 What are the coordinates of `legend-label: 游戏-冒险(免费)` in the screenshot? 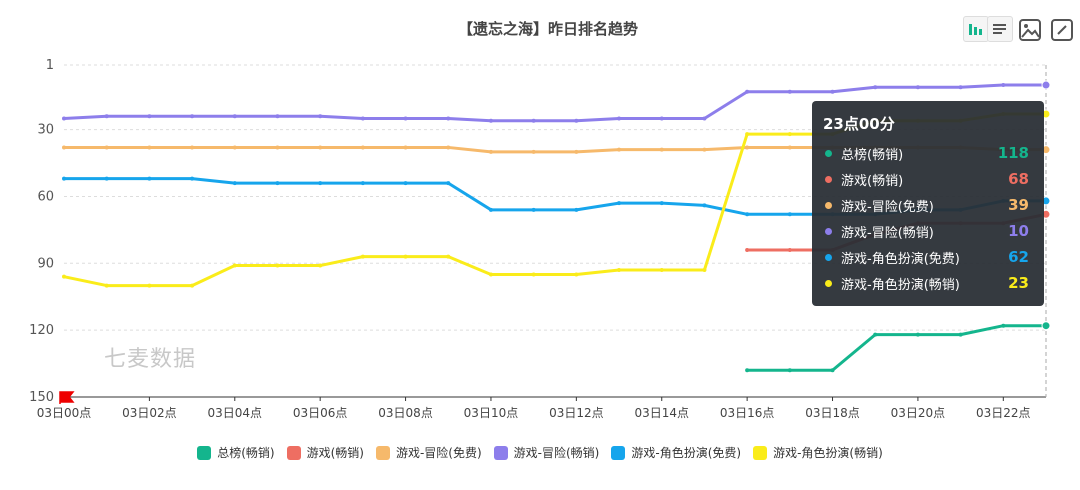 It's located at (438, 453).